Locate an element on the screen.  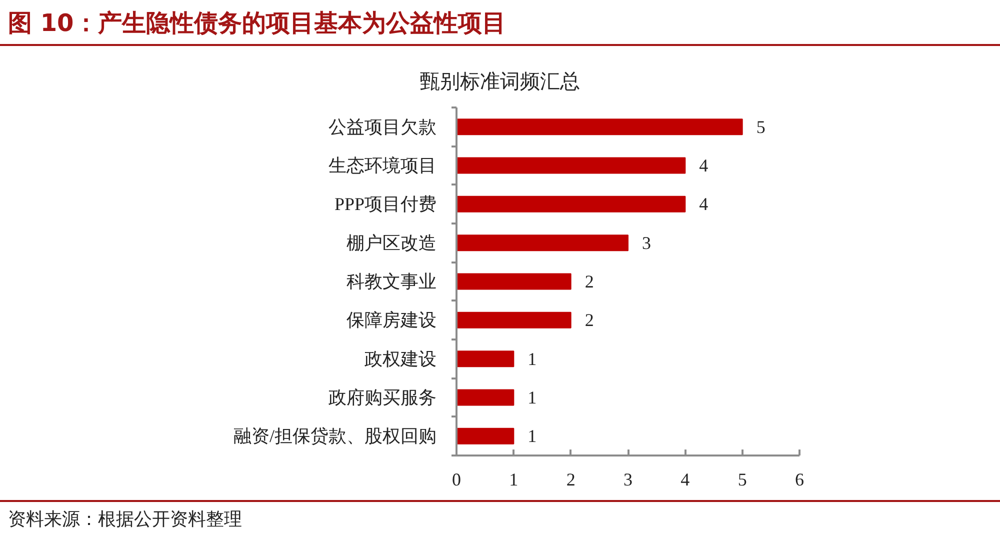
x-tick-label: 0 is located at coordinates (456, 480).